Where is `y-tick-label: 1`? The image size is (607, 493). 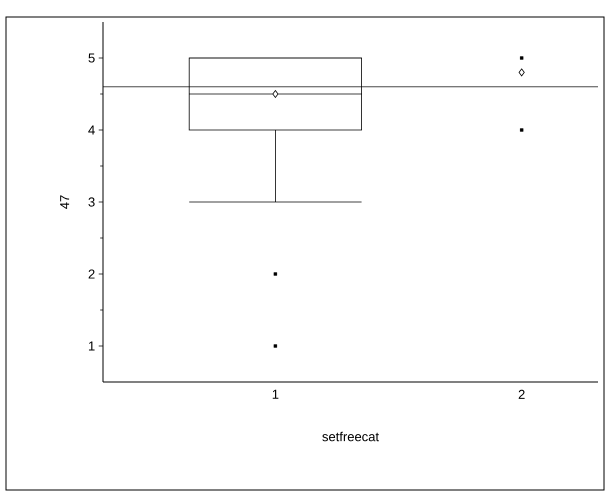 y-tick-label: 1 is located at coordinates (91, 346).